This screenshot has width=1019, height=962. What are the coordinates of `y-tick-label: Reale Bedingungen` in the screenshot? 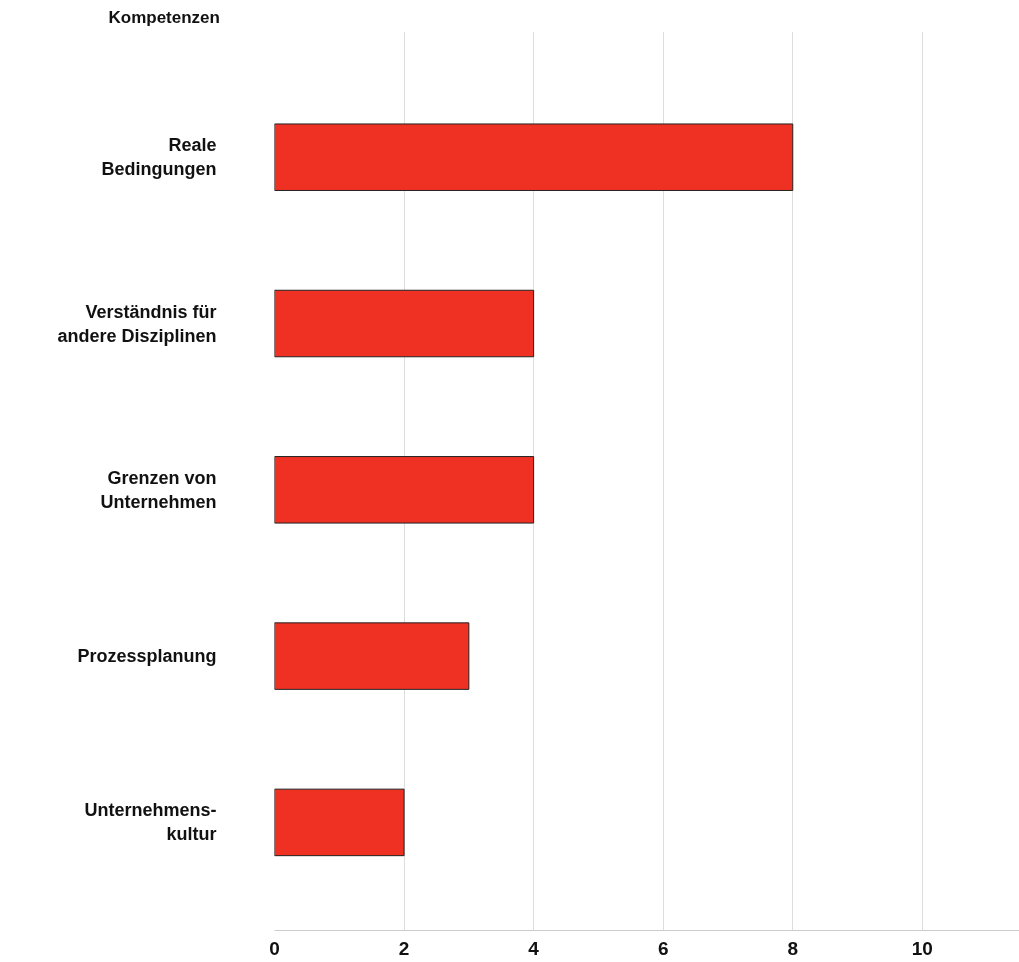 It's located at (159, 157).